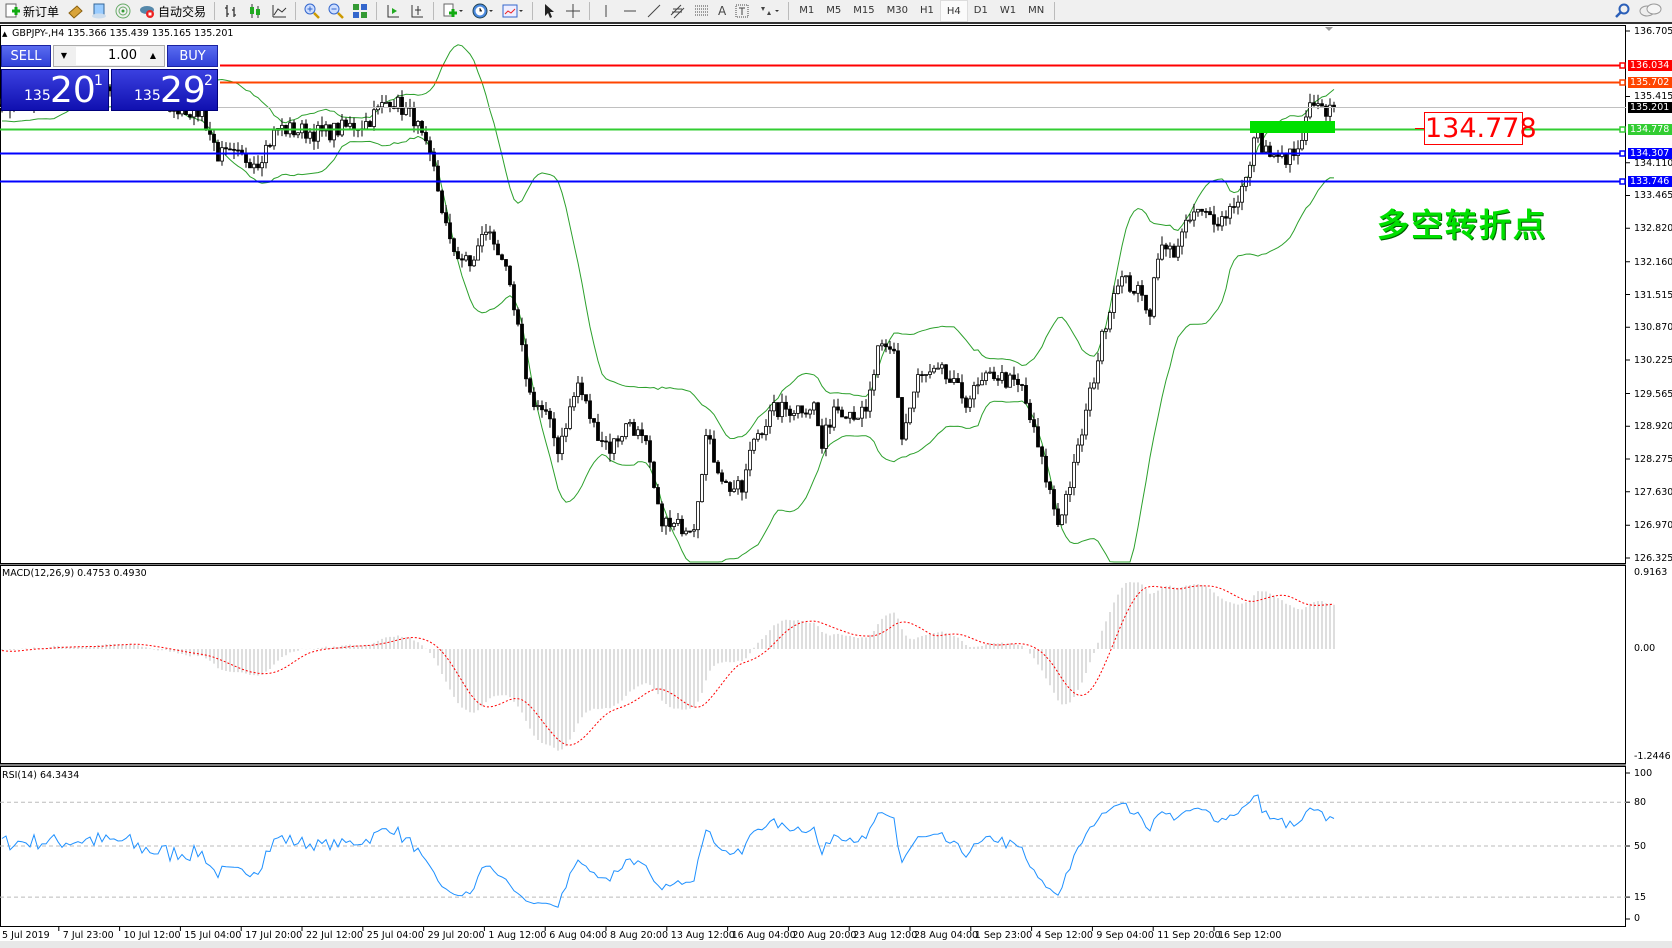 This screenshot has height=948, width=1672. What do you see at coordinates (417, 11) in the screenshot?
I see `chart-shift-icon` at bounding box center [417, 11].